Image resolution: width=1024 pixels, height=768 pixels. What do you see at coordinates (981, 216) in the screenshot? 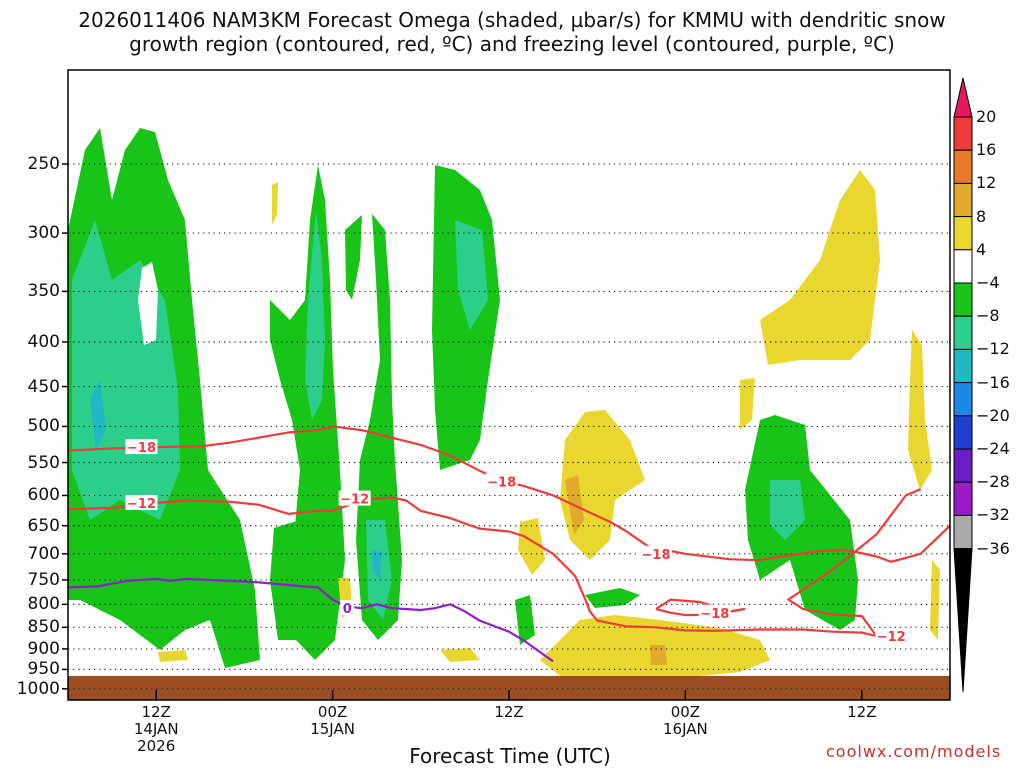
I see `colorbar-label: 8` at bounding box center [981, 216].